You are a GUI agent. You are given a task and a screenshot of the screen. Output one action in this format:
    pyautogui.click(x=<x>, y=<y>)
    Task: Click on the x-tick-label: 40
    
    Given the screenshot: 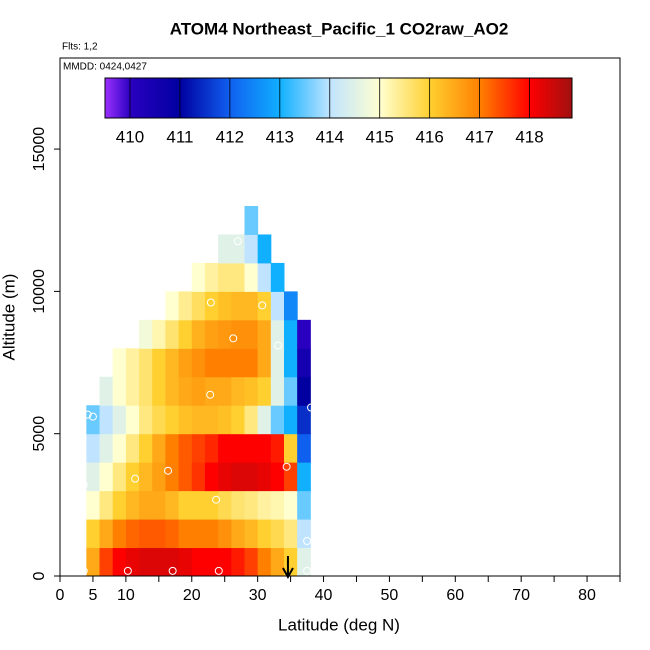 What is the action you would take?
    pyautogui.click(x=324, y=595)
    